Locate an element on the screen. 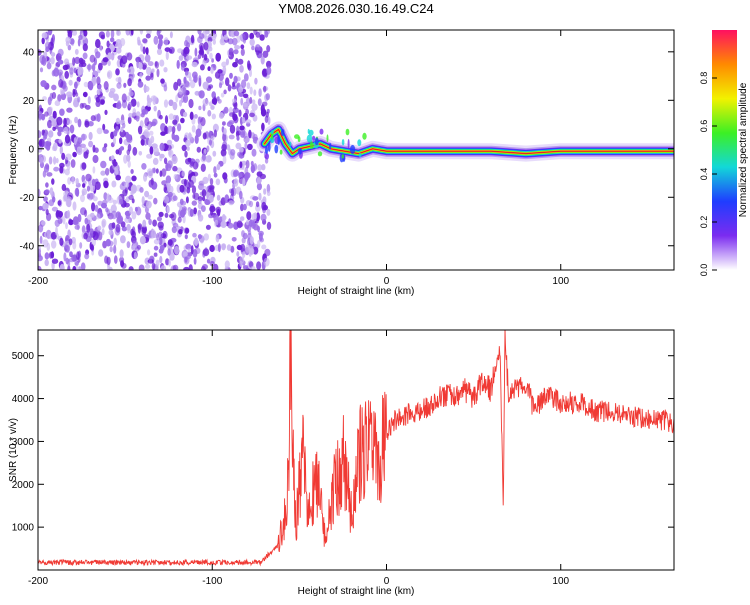 This screenshot has width=750, height=605. x-tick-label: -100 is located at coordinates (212, 581).